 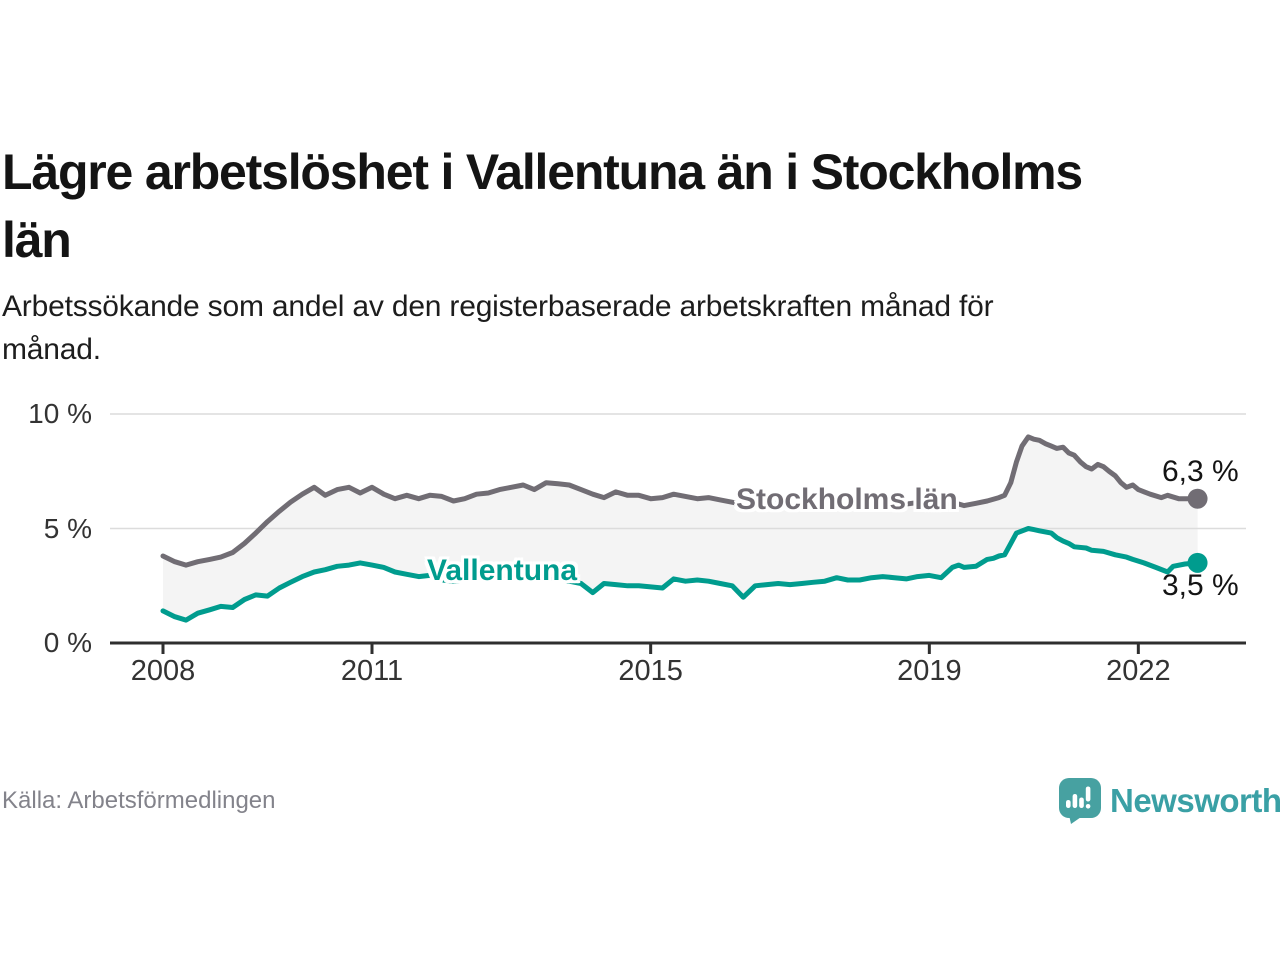 I want to click on x-tick-label-2011: 2011, so click(x=372, y=671).